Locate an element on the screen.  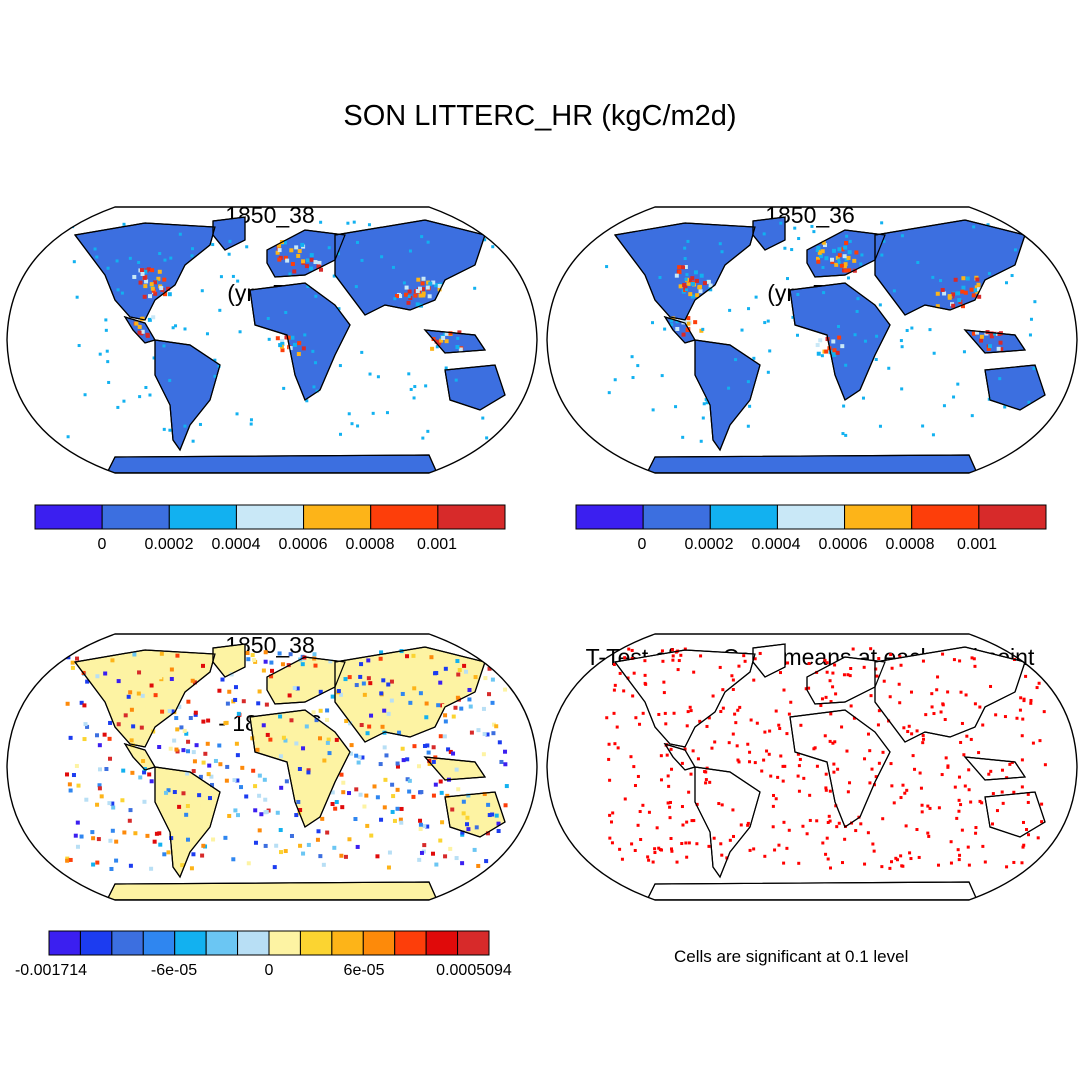
cbar1-tick-1: 0.0002 is located at coordinates (169, 544).